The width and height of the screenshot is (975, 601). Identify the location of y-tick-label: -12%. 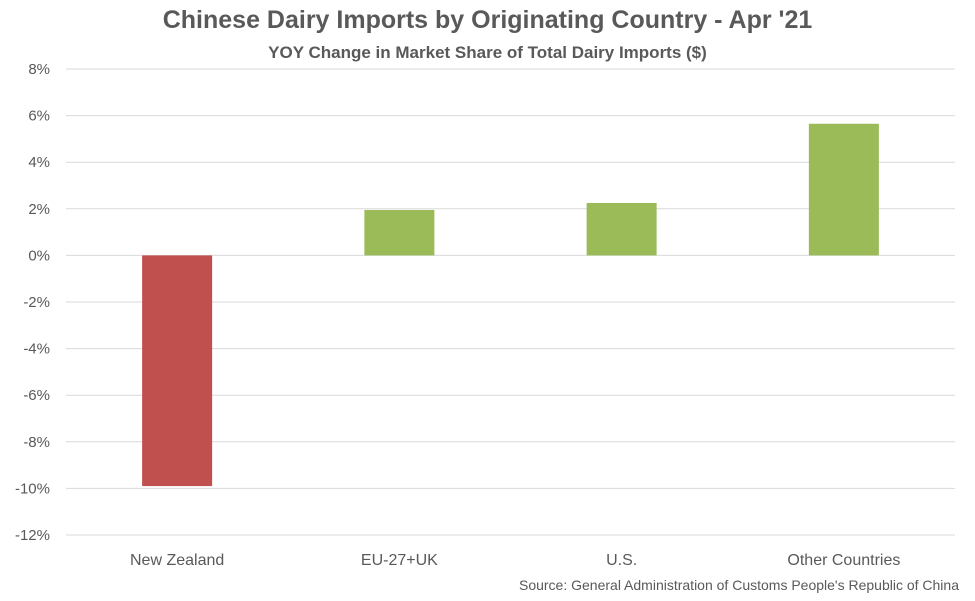
(32, 535).